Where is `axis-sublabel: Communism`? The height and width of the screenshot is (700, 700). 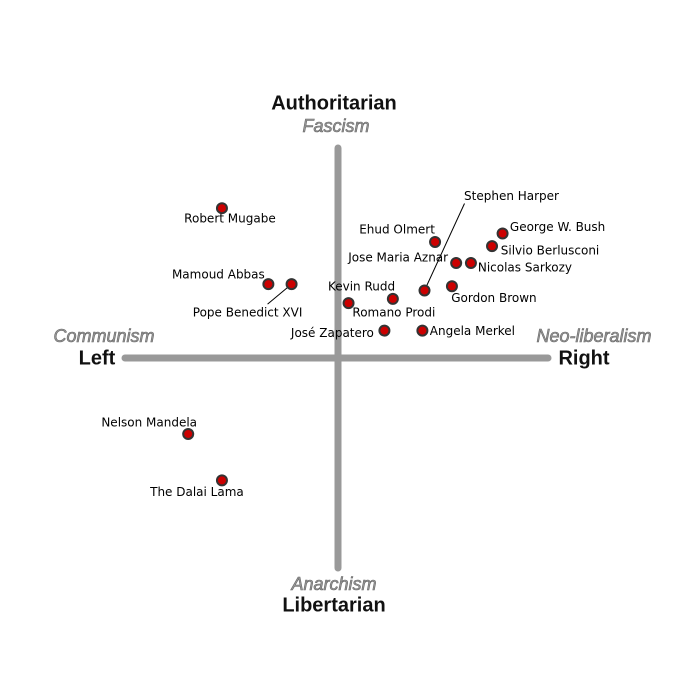 axis-sublabel: Communism is located at coordinates (103, 336).